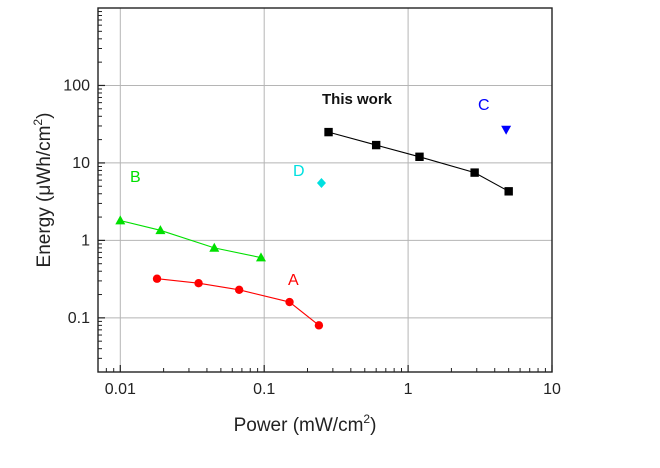 The height and width of the screenshot is (468, 660). What do you see at coordinates (552, 389) in the screenshot?
I see `x-tick-label: 10` at bounding box center [552, 389].